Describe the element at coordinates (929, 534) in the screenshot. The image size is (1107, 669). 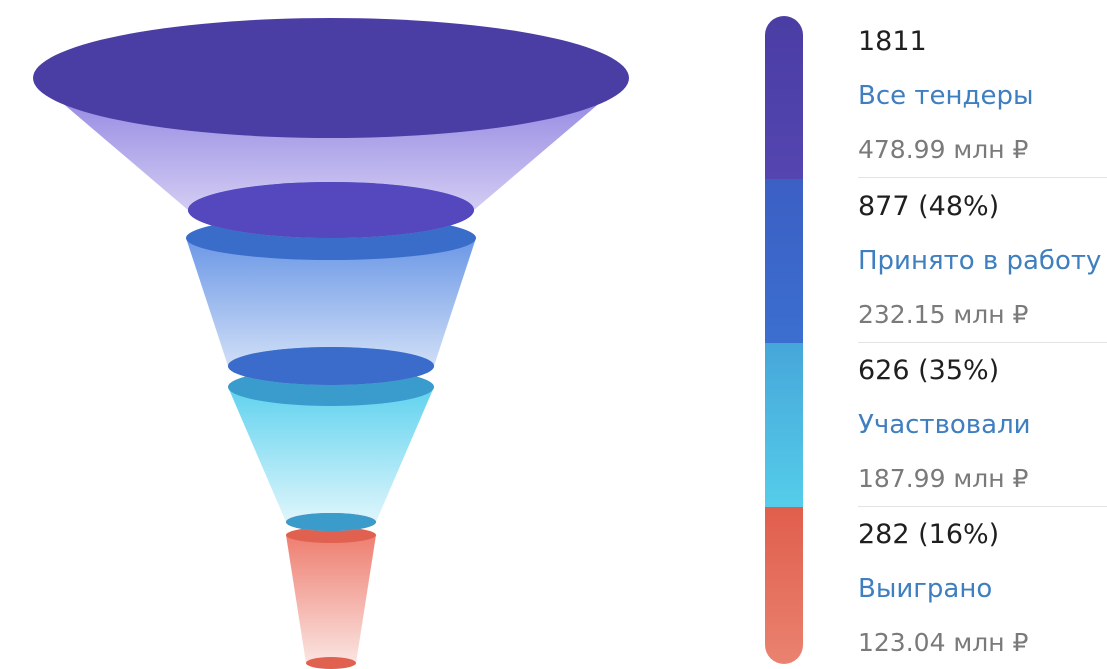
I see `stage-count: 282 (16%)` at that location.